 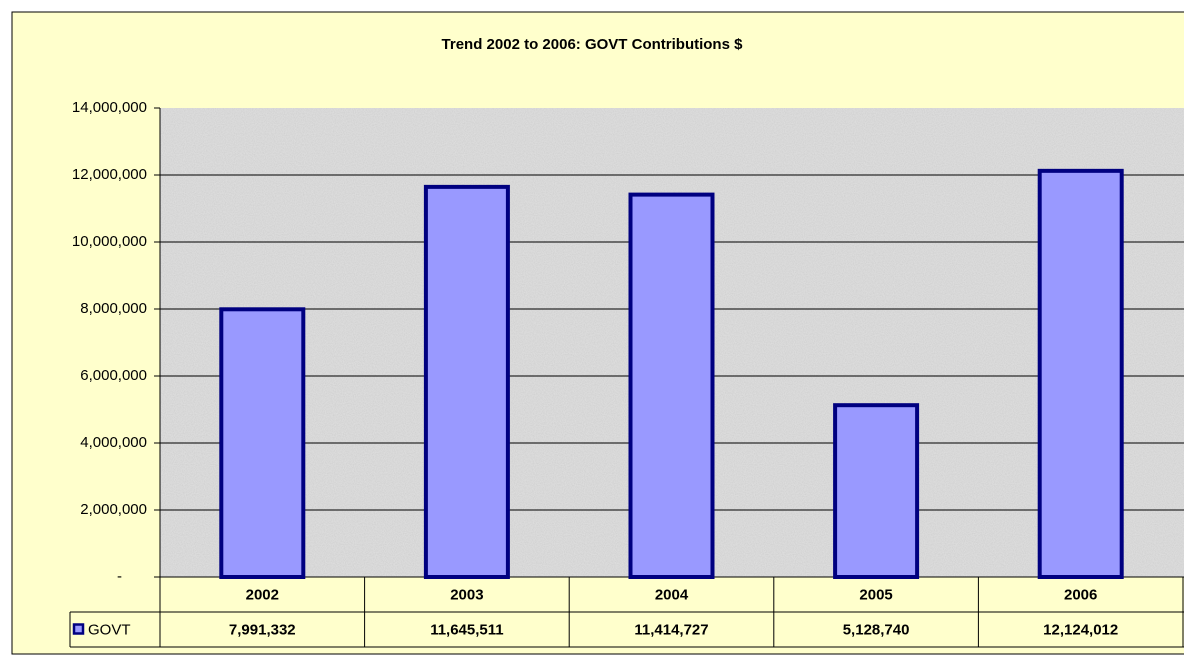 I want to click on y-tick-label: 12,000,000, so click(x=109, y=174).